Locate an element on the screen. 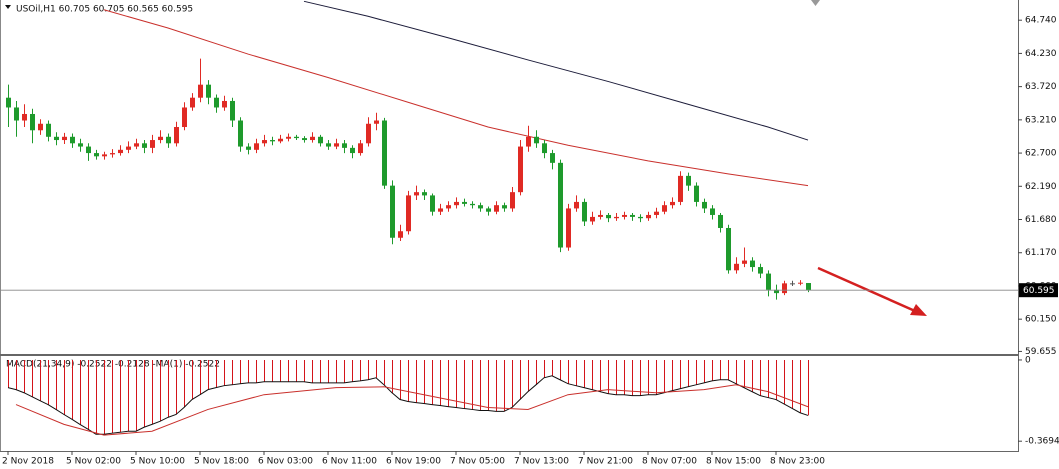 This screenshot has width=1059, height=469. trend-arrow is located at coordinates (872, 291).